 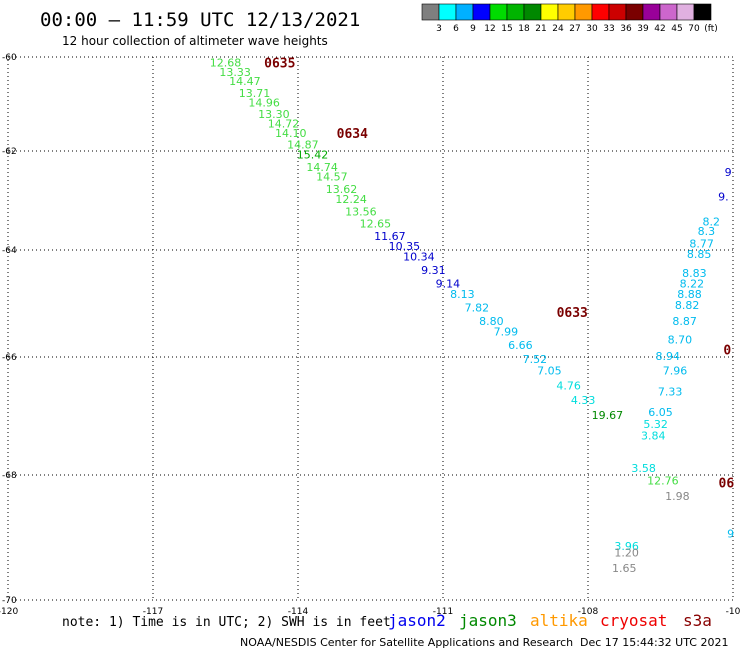 I want to click on swh-point-label: 4.33, so click(x=583, y=400).